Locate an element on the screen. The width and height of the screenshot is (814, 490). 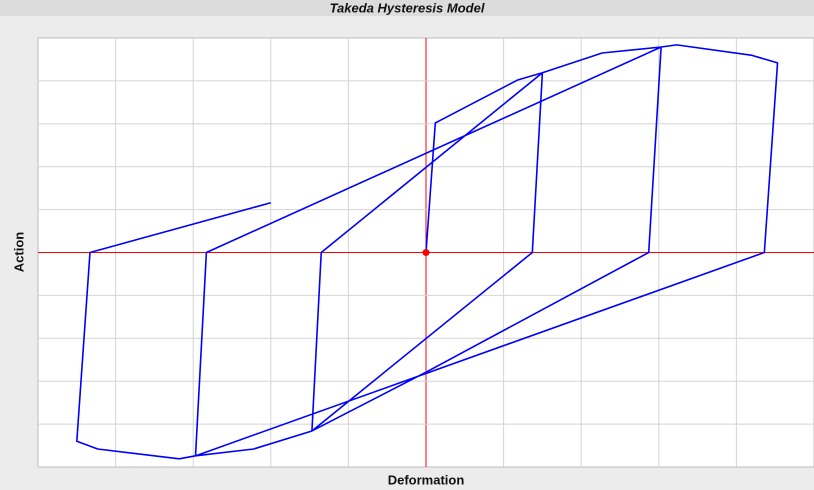
title-bar is located at coordinates (407, 8).